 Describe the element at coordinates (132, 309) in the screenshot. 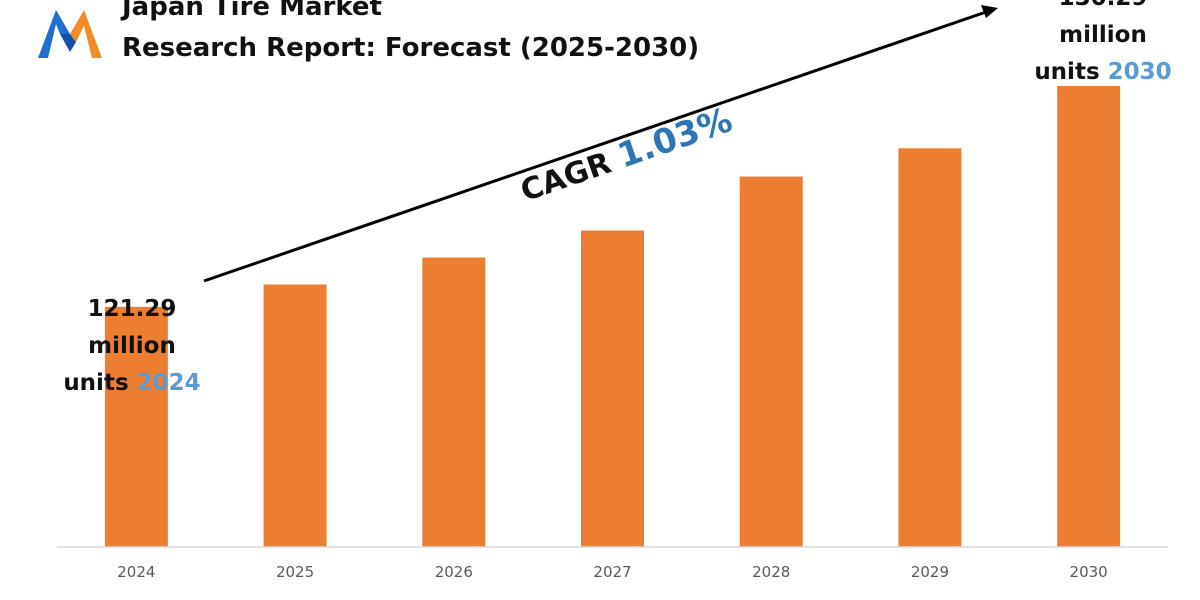

I see `start-value: 121.29` at that location.